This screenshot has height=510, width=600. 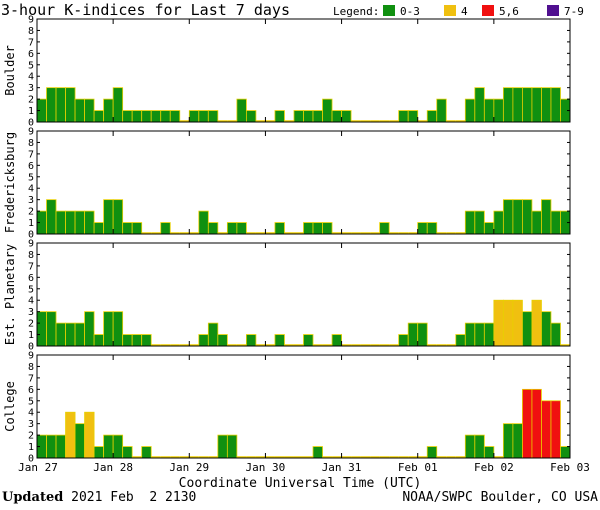 What do you see at coordinates (500, 497) in the screenshot?
I see `source-footer: NOAA/SWPC Boulder, CO USA` at bounding box center [500, 497].